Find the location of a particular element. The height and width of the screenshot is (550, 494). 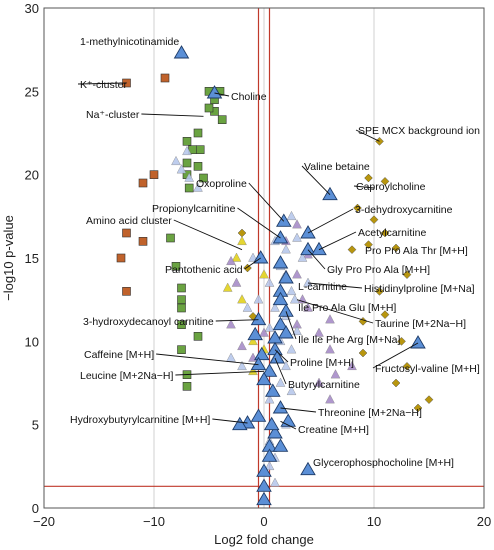

x-tick-label: 0 is located at coordinates (263, 521).